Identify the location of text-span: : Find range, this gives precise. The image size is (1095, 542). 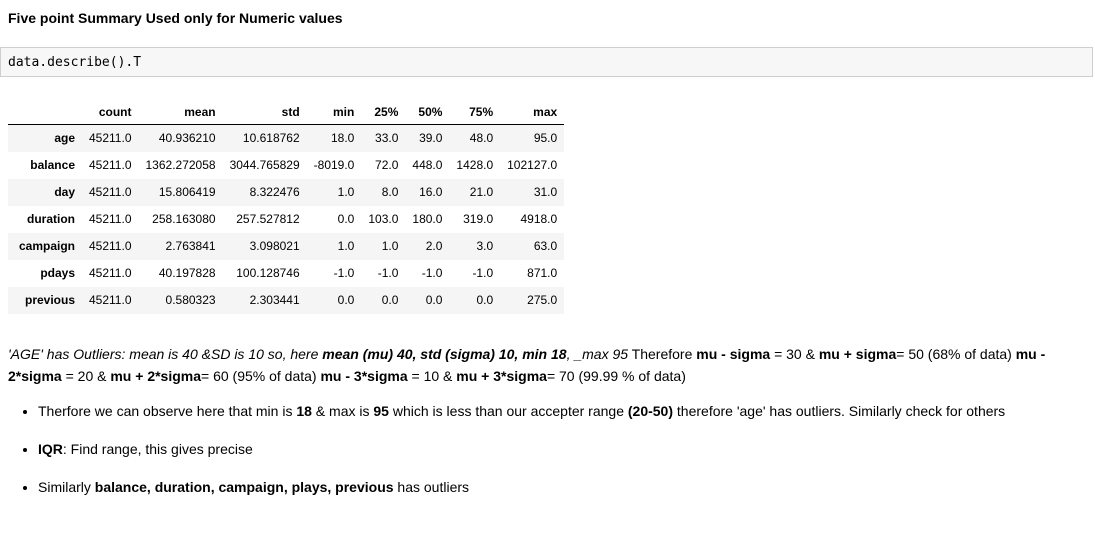
(157, 449).